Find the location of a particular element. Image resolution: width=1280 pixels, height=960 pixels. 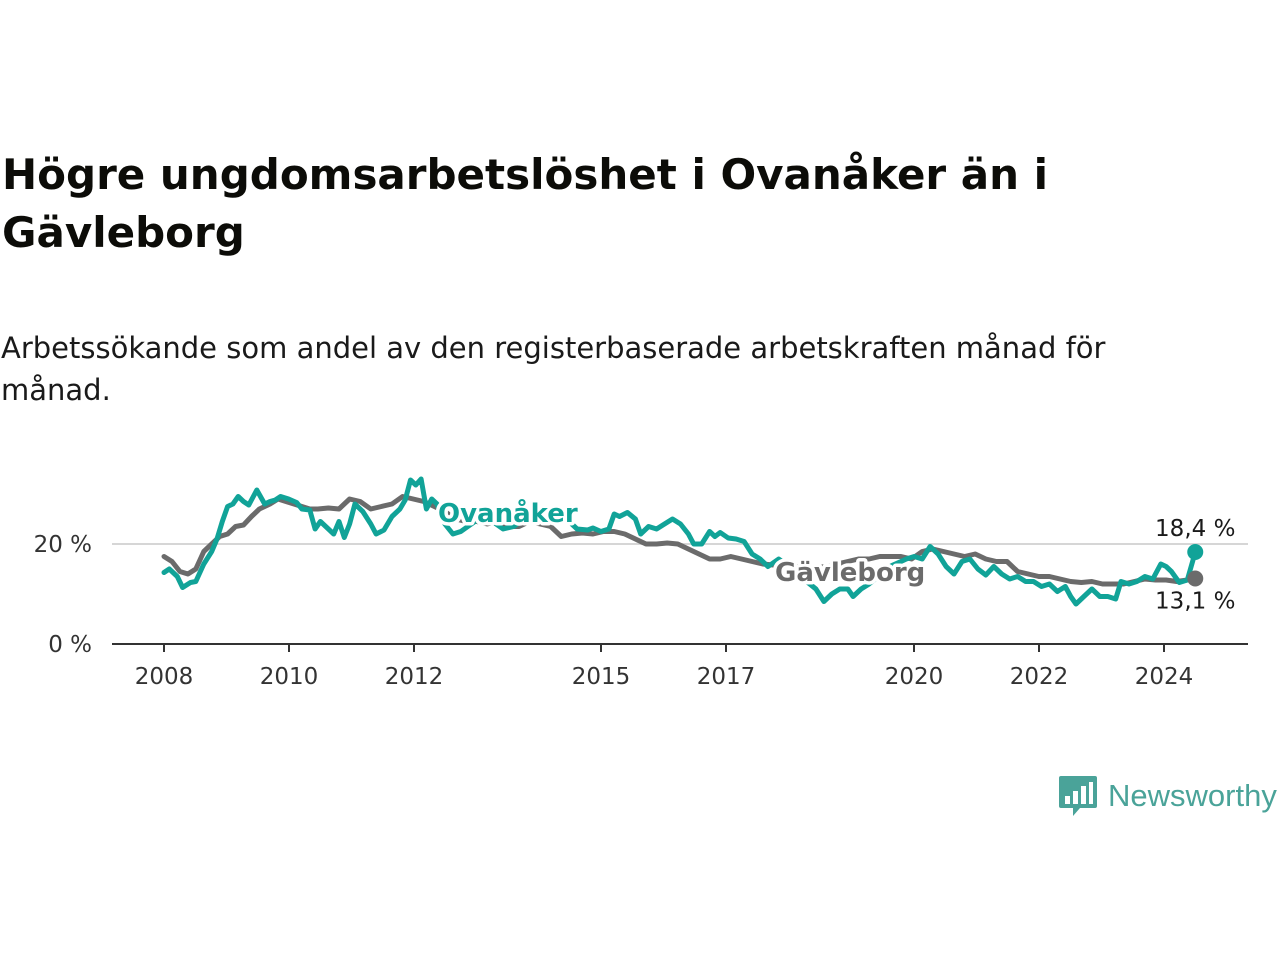

y-tick-label: 0 % is located at coordinates (70, 645).